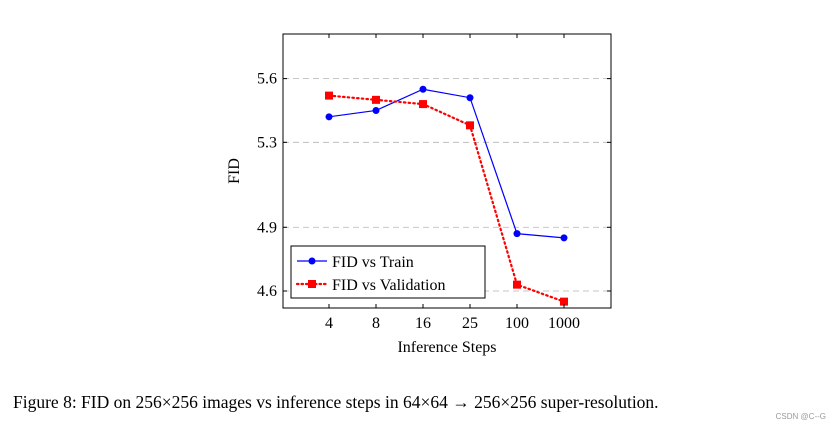 The height and width of the screenshot is (430, 834). Describe the element at coordinates (423, 323) in the screenshot. I see `x-tick-label: 16` at that location.